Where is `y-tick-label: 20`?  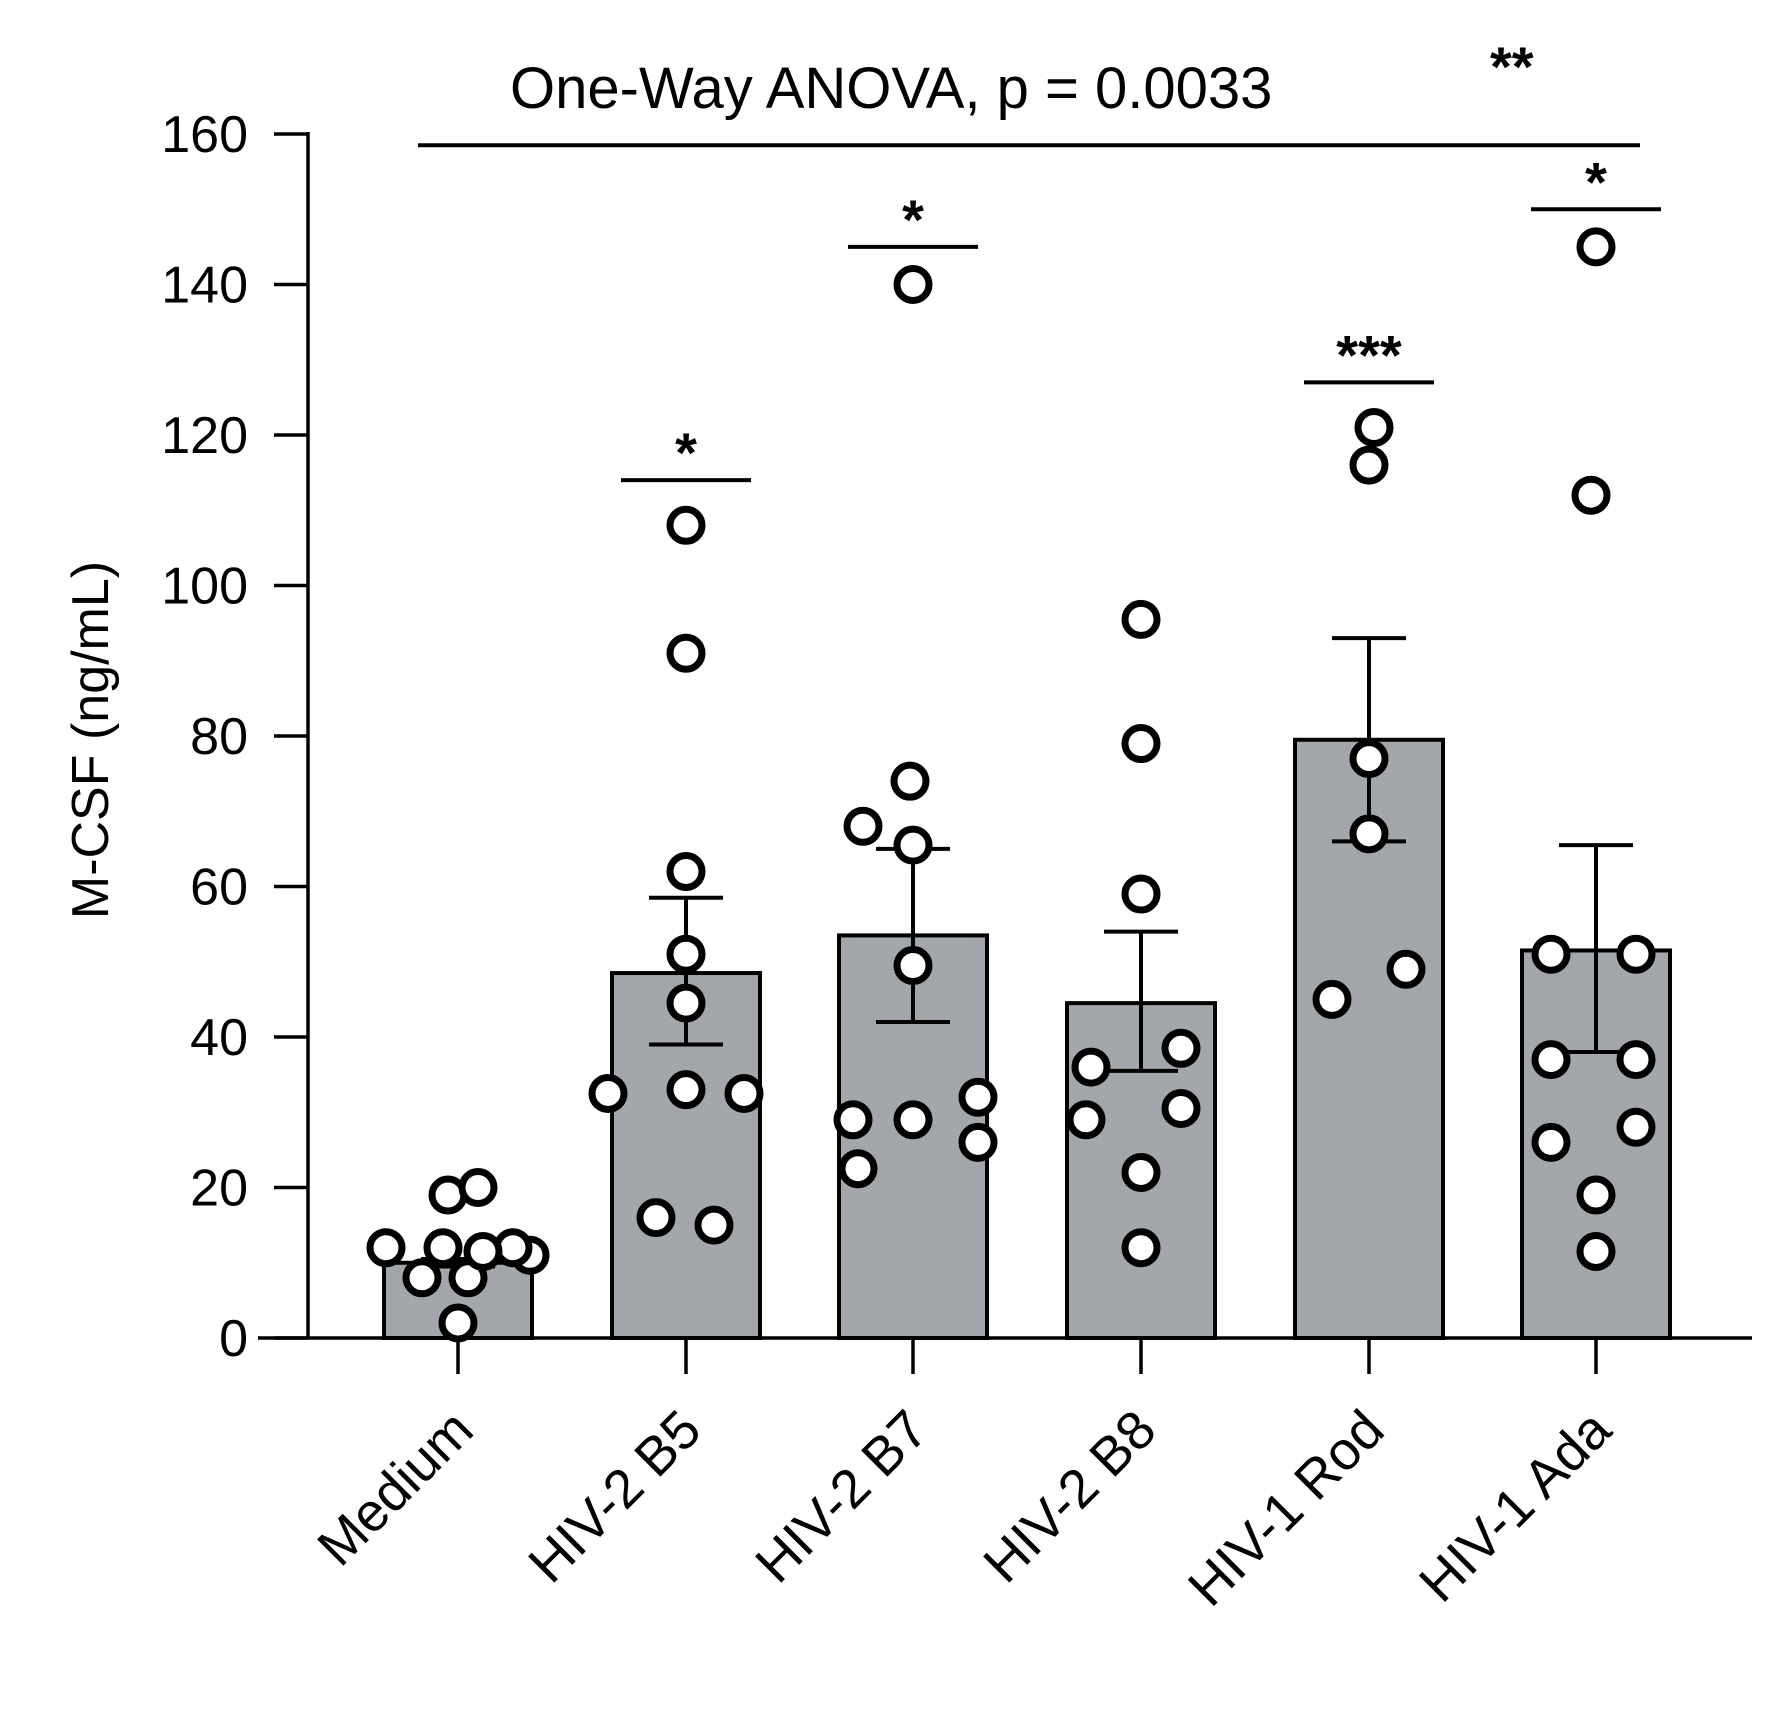 y-tick-label: 20 is located at coordinates (219, 1189).